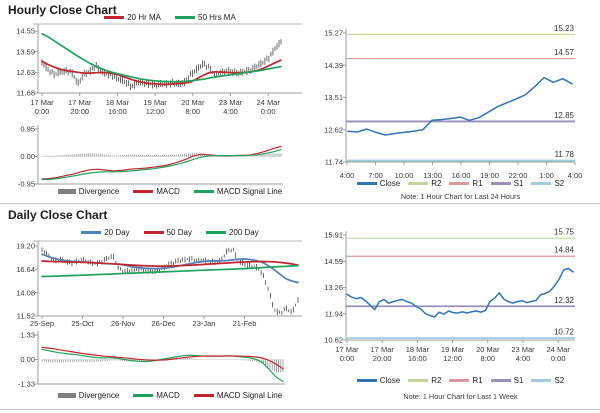  Describe the element at coordinates (300, 409) in the screenshot. I see `section-divider-bottom` at that location.